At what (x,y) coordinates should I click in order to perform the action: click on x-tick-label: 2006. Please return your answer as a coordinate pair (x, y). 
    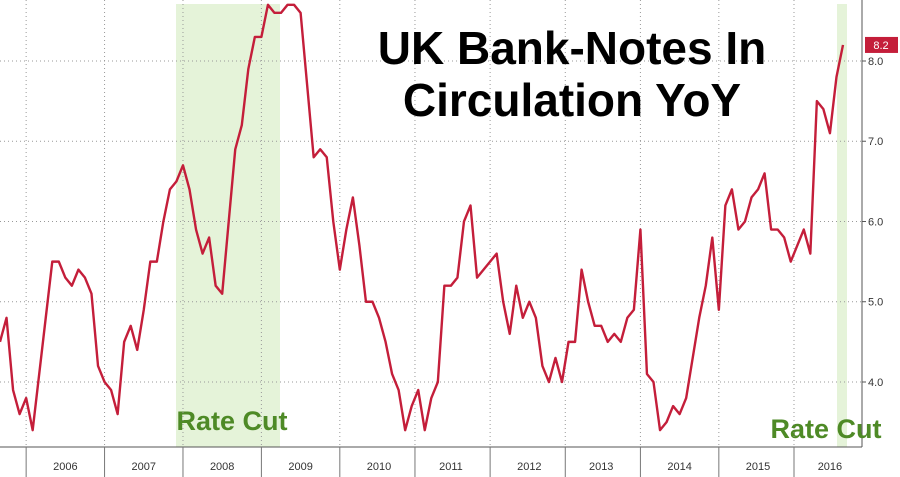
    Looking at the image, I should click on (65, 467).